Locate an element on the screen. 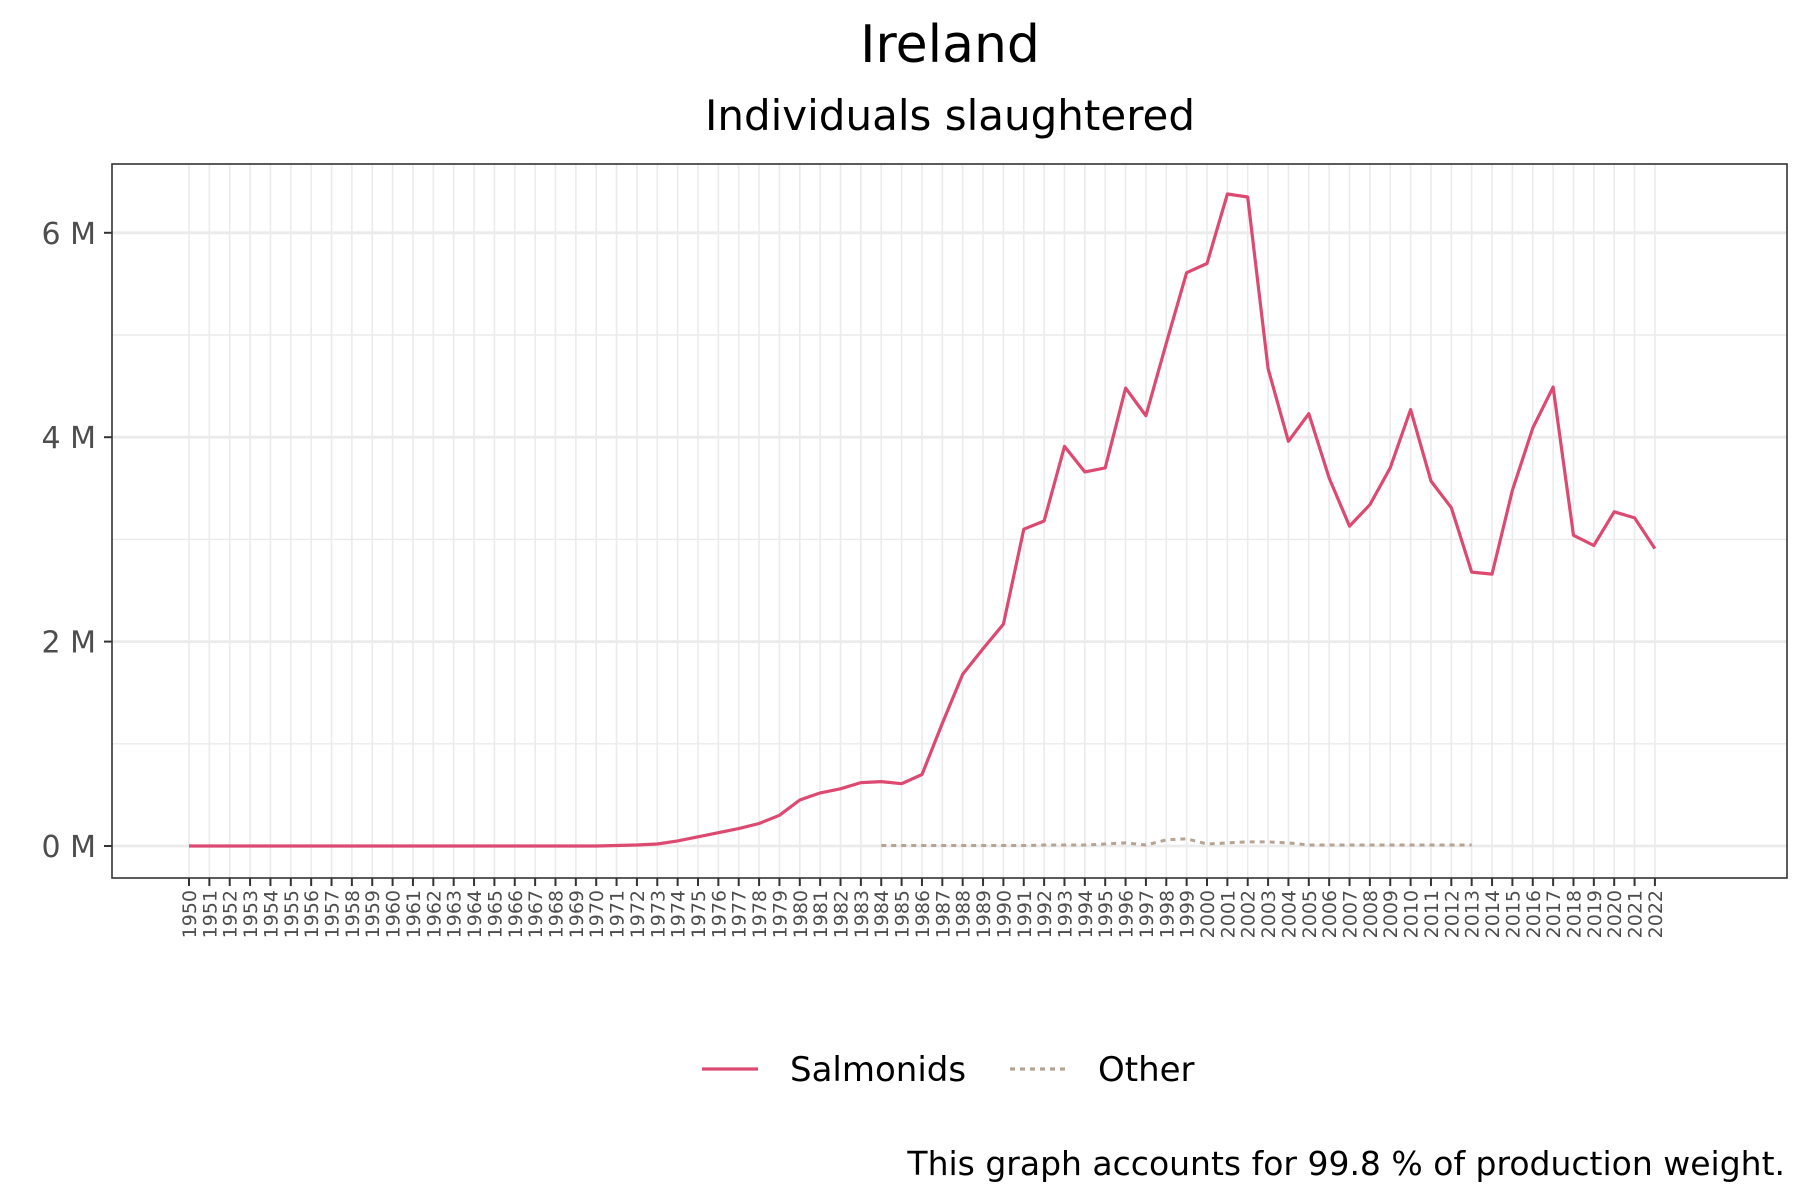 The height and width of the screenshot is (1200, 1800). x-tick-label: 1973 is located at coordinates (658, 914).